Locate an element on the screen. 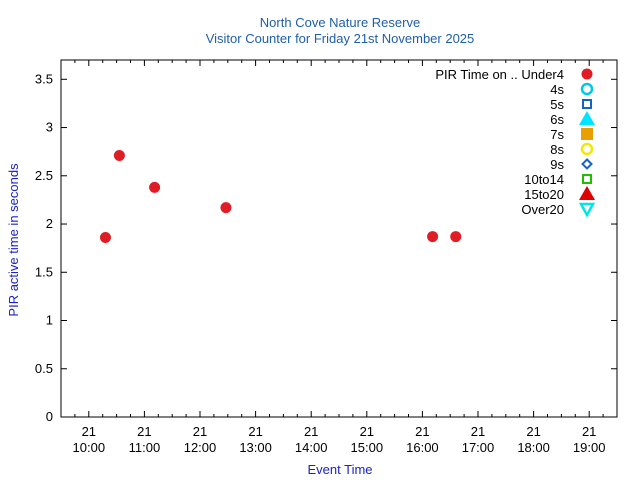  x-tick-label-time: 11:00 is located at coordinates (145, 447).